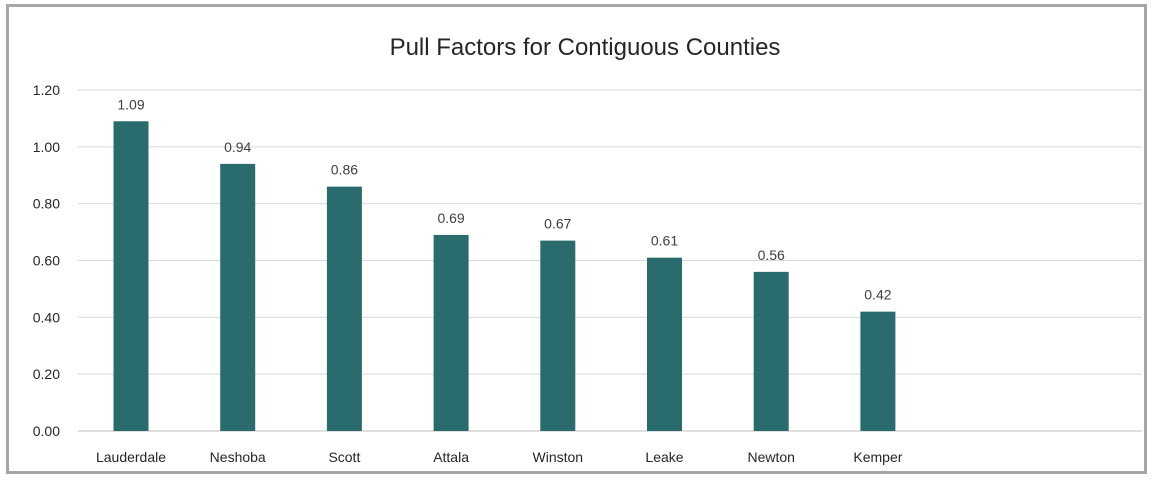  Describe the element at coordinates (664, 241) in the screenshot. I see `data-label-leake: 0.61` at that location.